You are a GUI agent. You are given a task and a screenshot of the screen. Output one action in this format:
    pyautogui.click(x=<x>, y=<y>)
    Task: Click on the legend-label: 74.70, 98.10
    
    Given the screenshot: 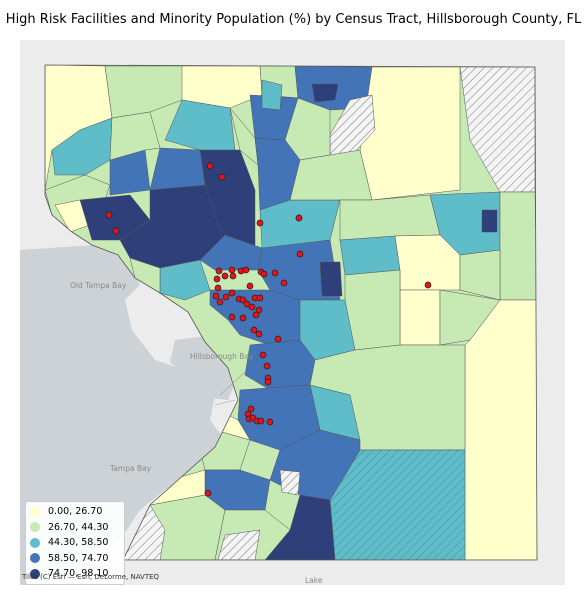 What is the action you would take?
    pyautogui.click(x=78, y=574)
    